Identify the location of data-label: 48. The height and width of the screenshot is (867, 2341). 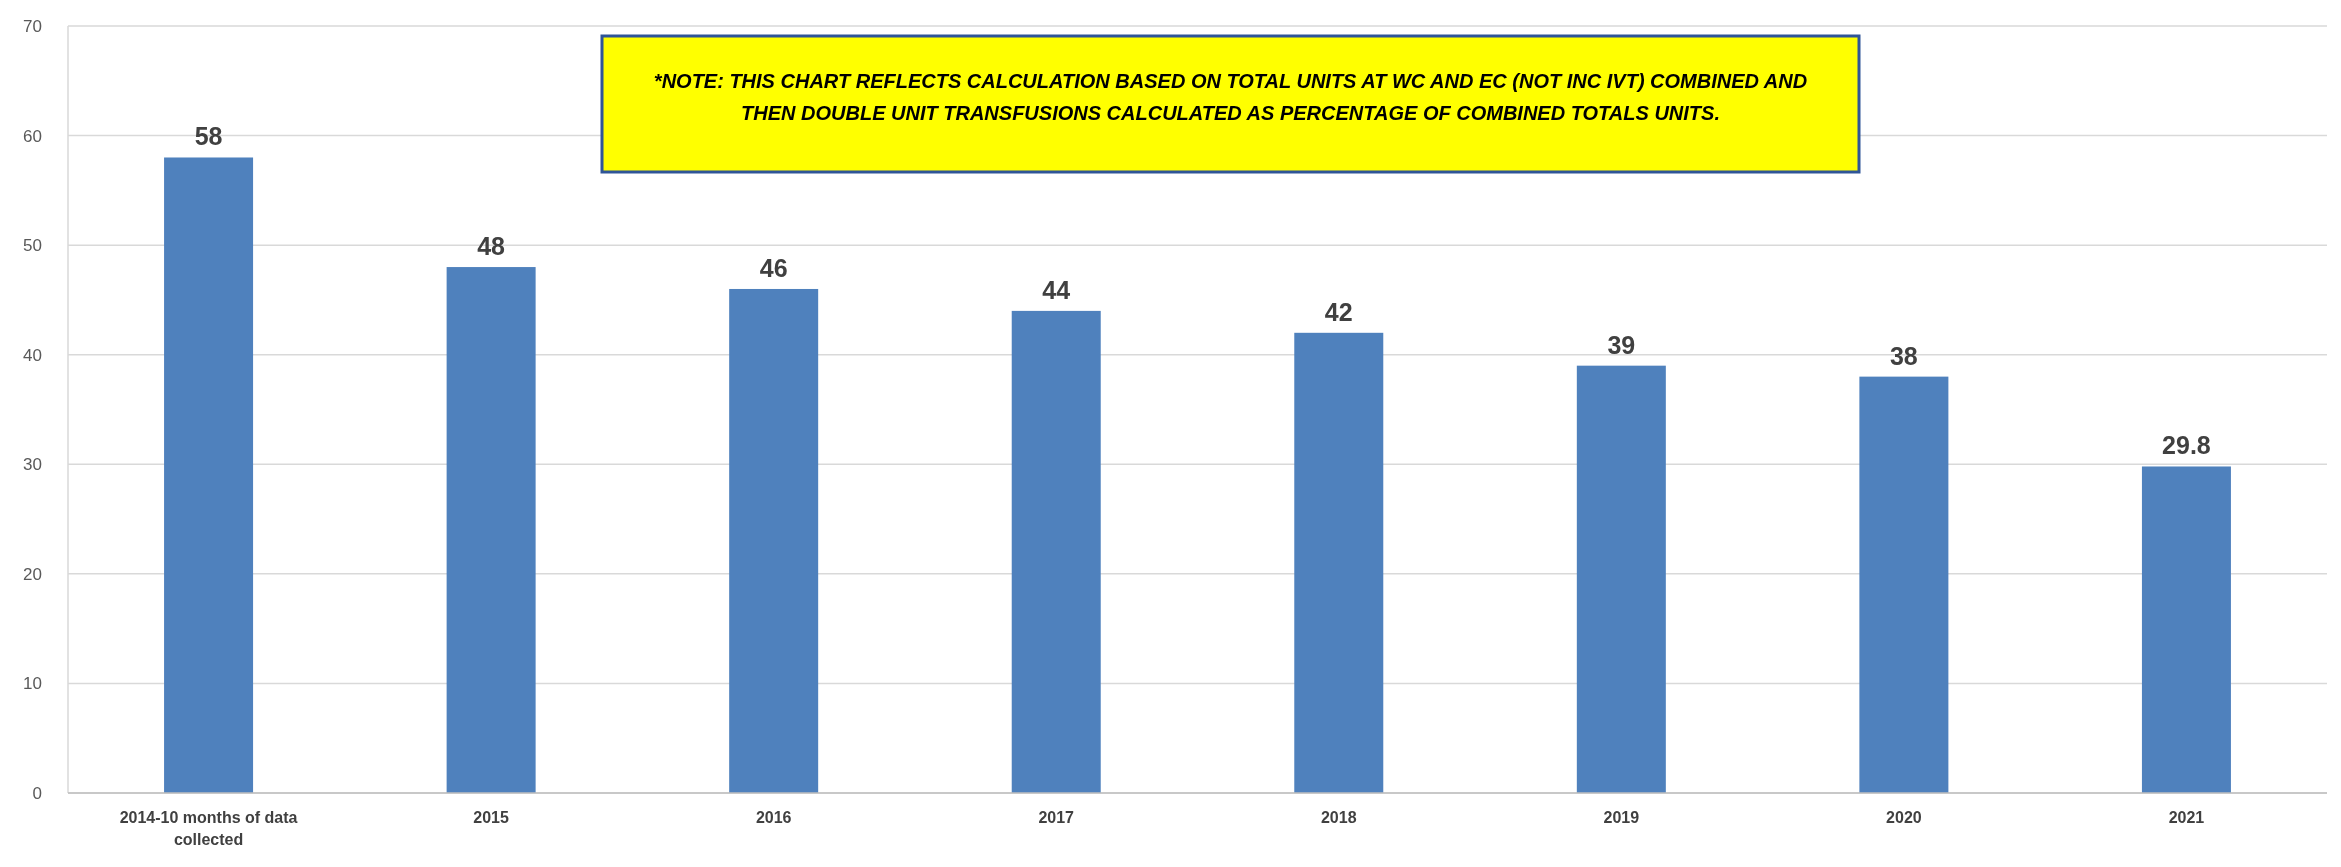
(491, 246).